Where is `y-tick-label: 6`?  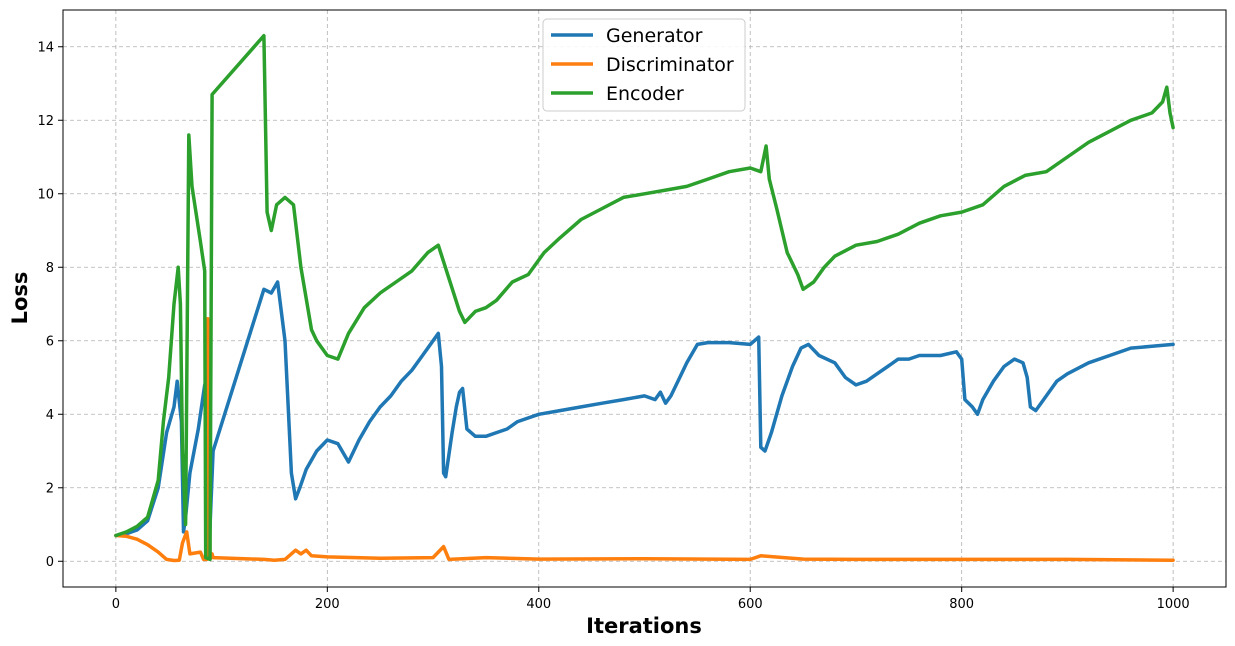 y-tick-label: 6 is located at coordinates (50, 341).